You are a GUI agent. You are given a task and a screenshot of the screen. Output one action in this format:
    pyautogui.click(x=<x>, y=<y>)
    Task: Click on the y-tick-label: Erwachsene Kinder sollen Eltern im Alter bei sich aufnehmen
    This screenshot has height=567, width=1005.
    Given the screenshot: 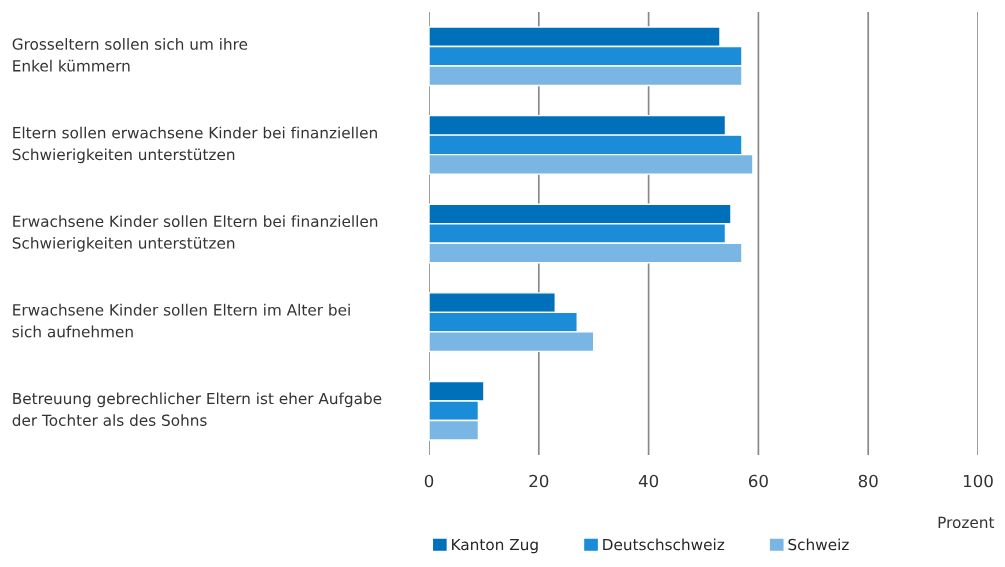 What is the action you would take?
    pyautogui.click(x=181, y=320)
    